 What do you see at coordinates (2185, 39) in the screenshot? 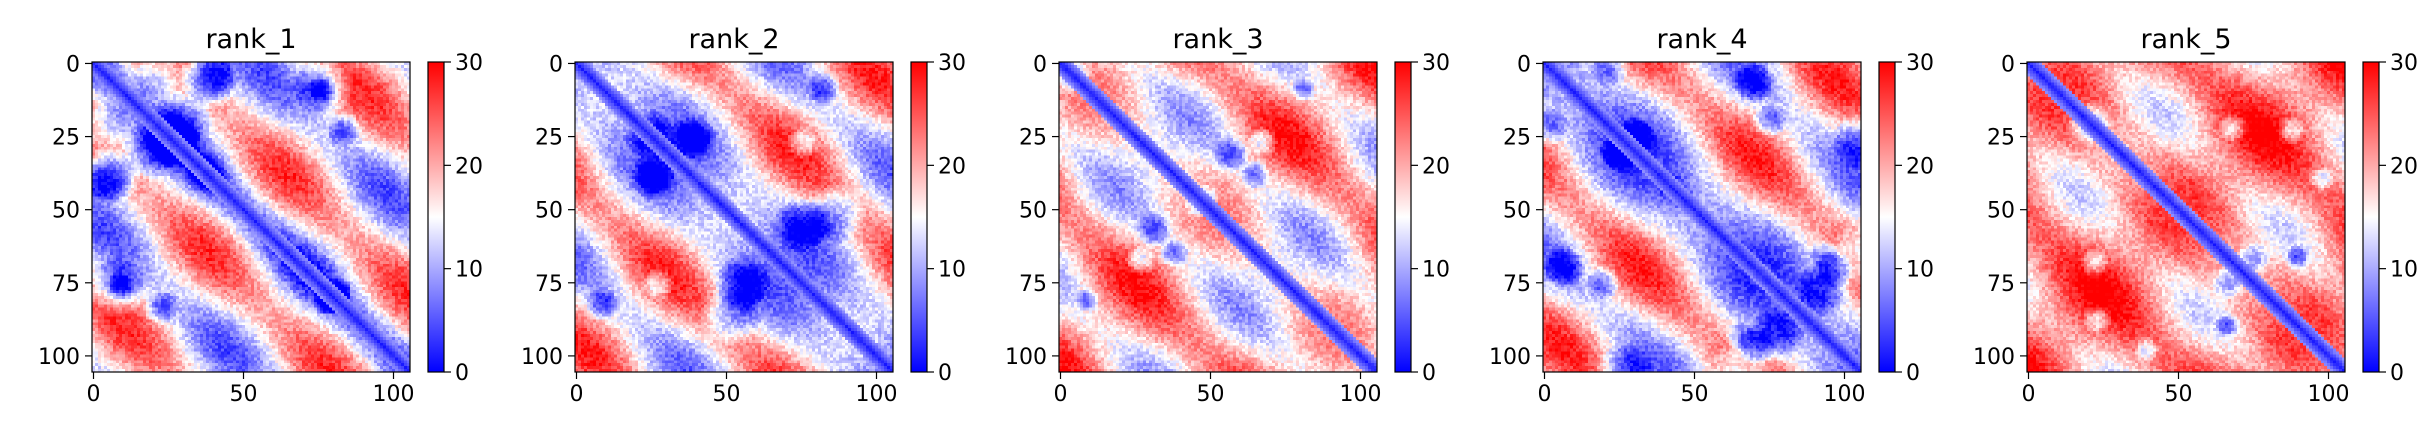
I see `panel-title: rank_5` at bounding box center [2185, 39].